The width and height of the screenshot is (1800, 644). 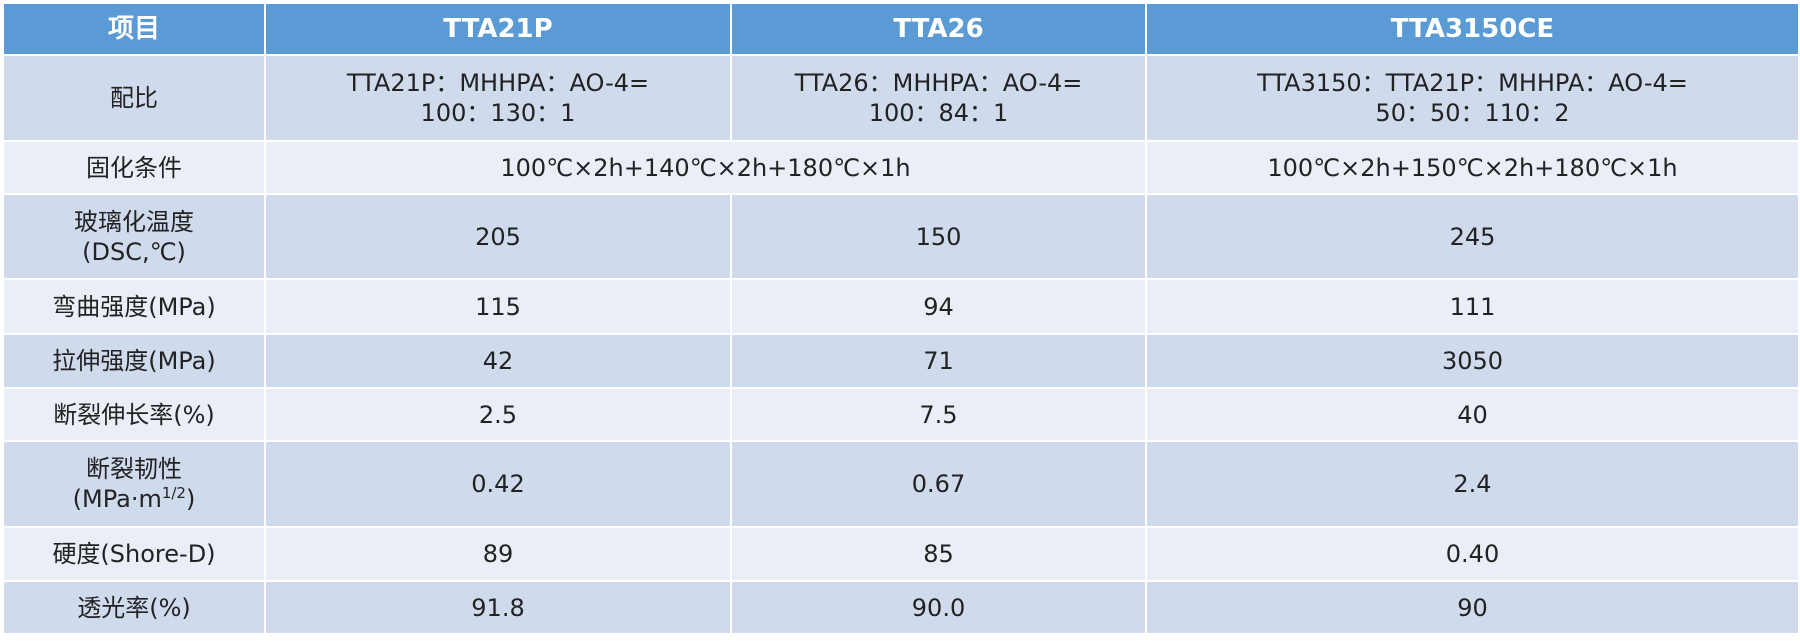 I want to click on cell-line: 40, so click(x=1472, y=414).